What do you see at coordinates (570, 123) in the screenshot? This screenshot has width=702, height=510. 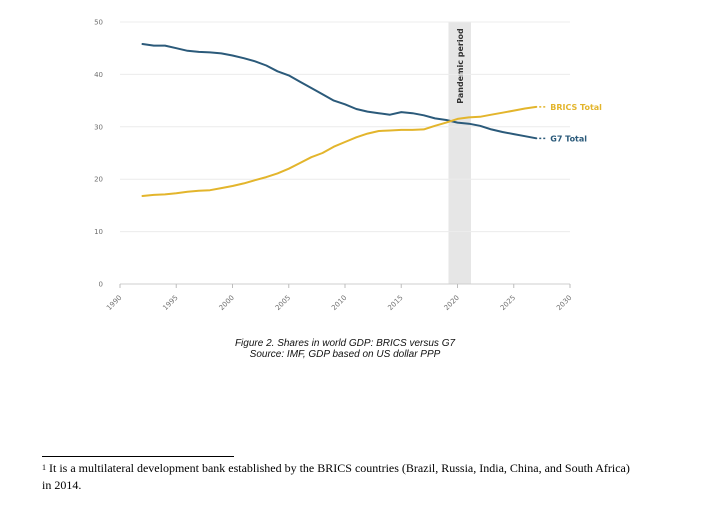 I see `series-label-layer: G7 Total BRICS Total` at bounding box center [570, 123].